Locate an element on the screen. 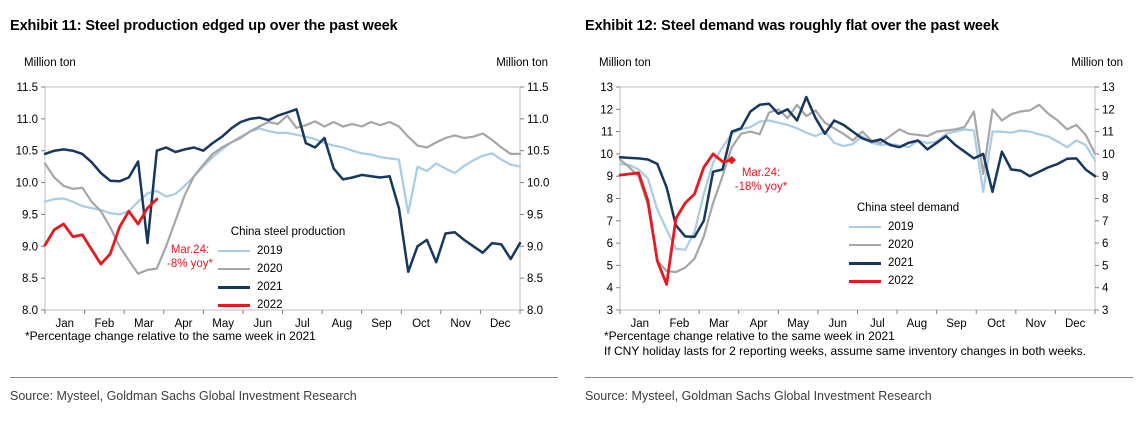 This screenshot has height=422, width=1141. x-tick-label: Apr is located at coordinates (759, 324).